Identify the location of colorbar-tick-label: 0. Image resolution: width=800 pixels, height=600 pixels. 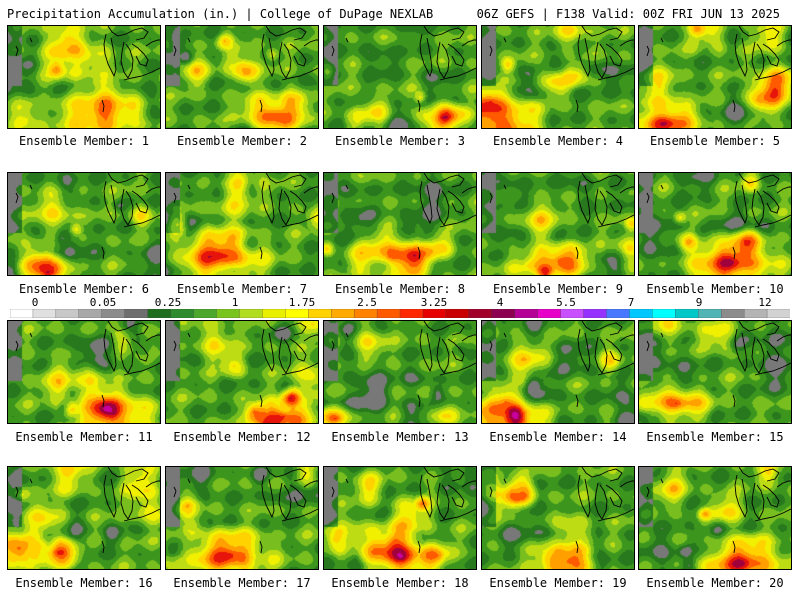
(35, 302).